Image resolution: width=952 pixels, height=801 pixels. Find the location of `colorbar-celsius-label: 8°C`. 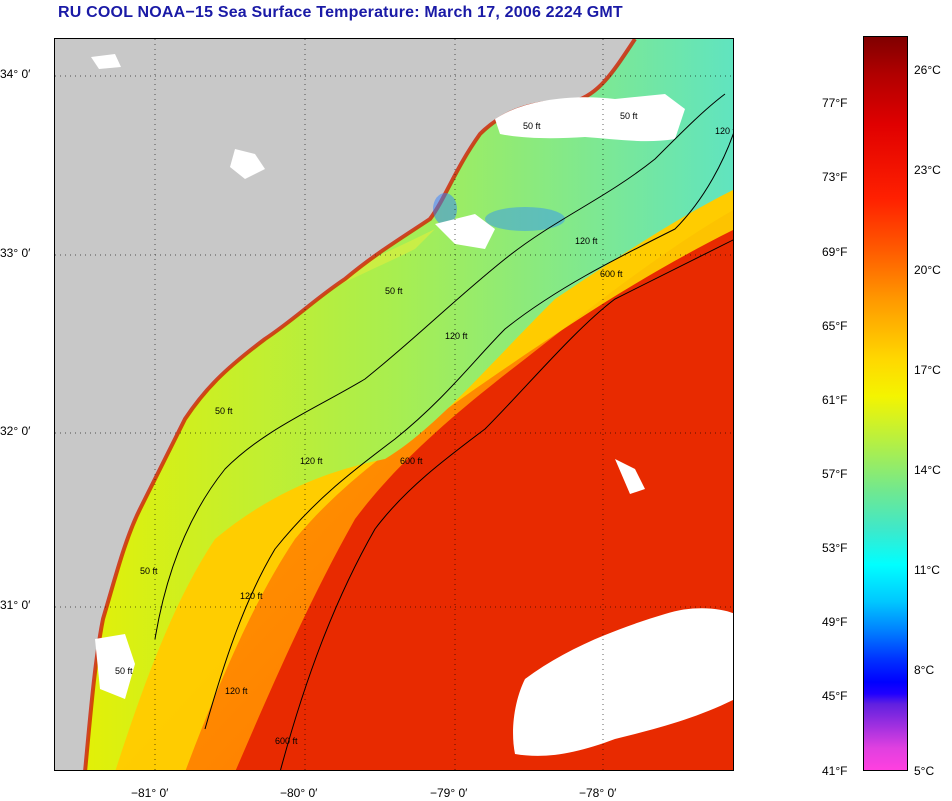

colorbar-celsius-label: 8°C is located at coordinates (924, 670).